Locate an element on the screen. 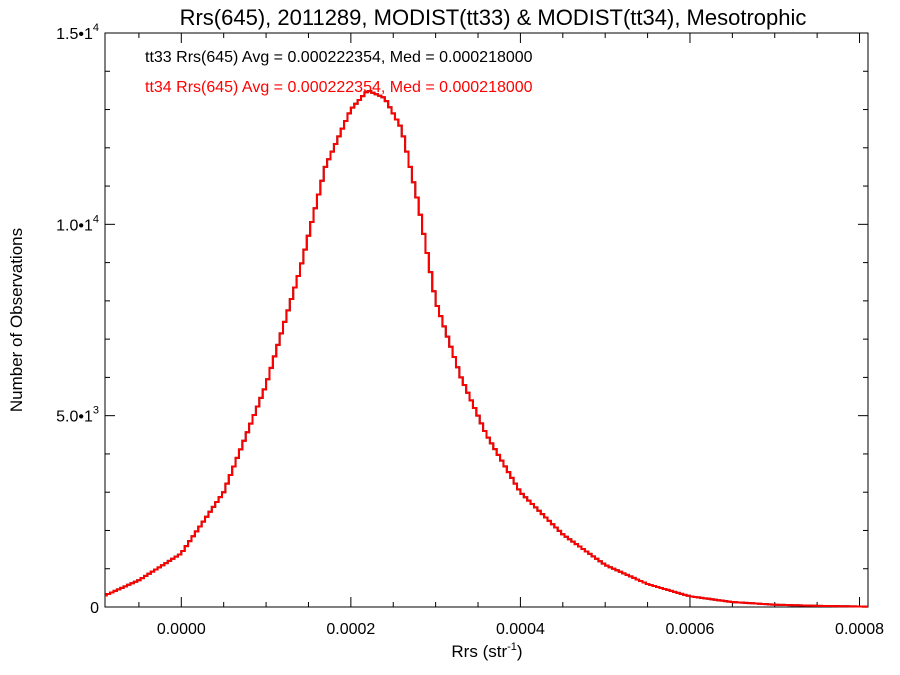 This screenshot has width=900, height=675. x-axis-label: Rrs (str-1) is located at coordinates (486, 651).